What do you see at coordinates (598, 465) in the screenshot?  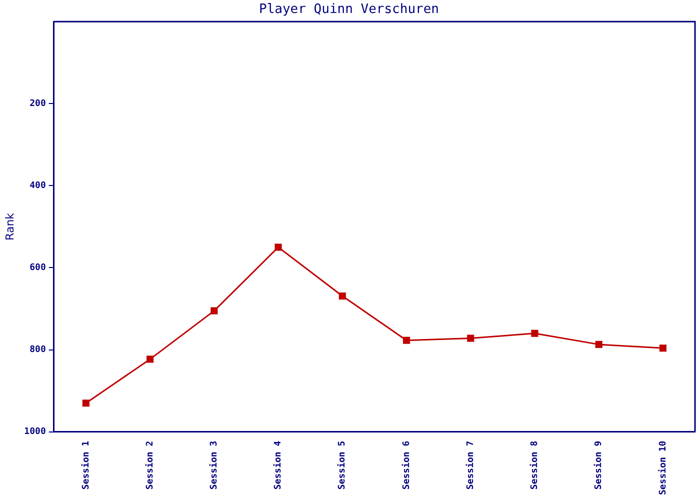 I see `x-tick-label: Session 9` at bounding box center [598, 465].